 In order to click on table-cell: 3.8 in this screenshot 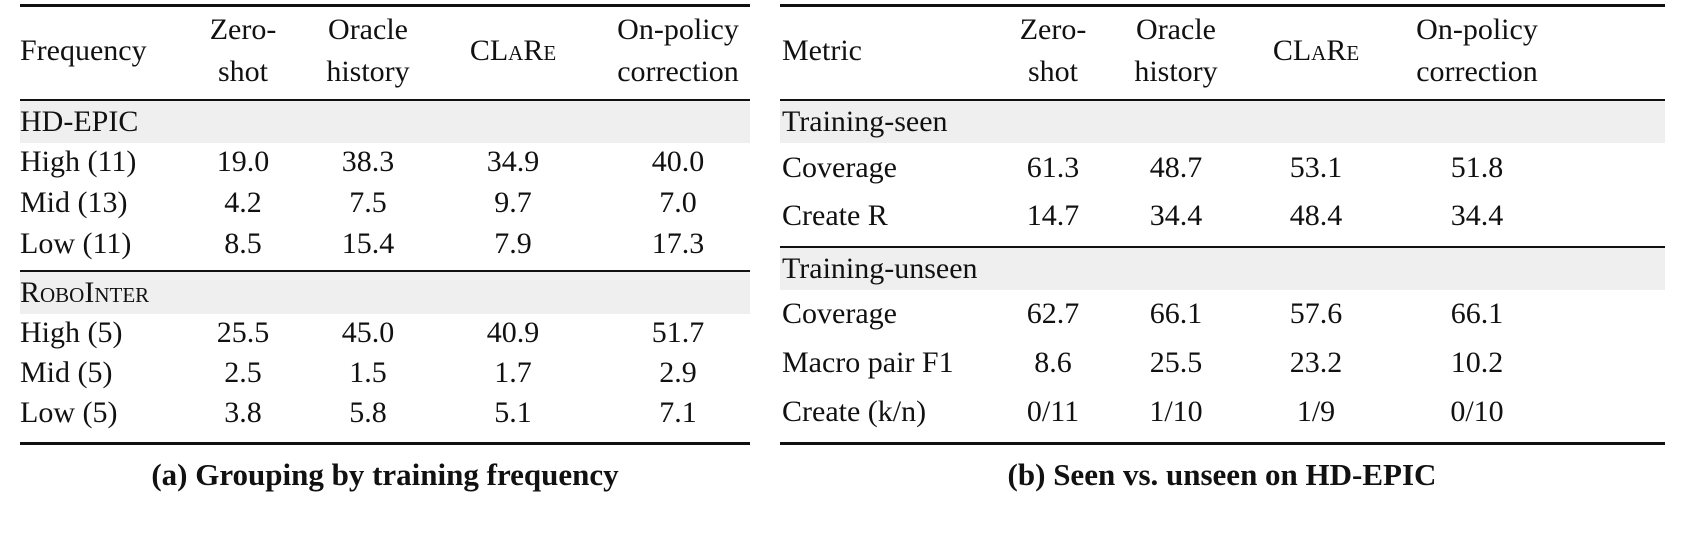, I will do `click(243, 412)`.